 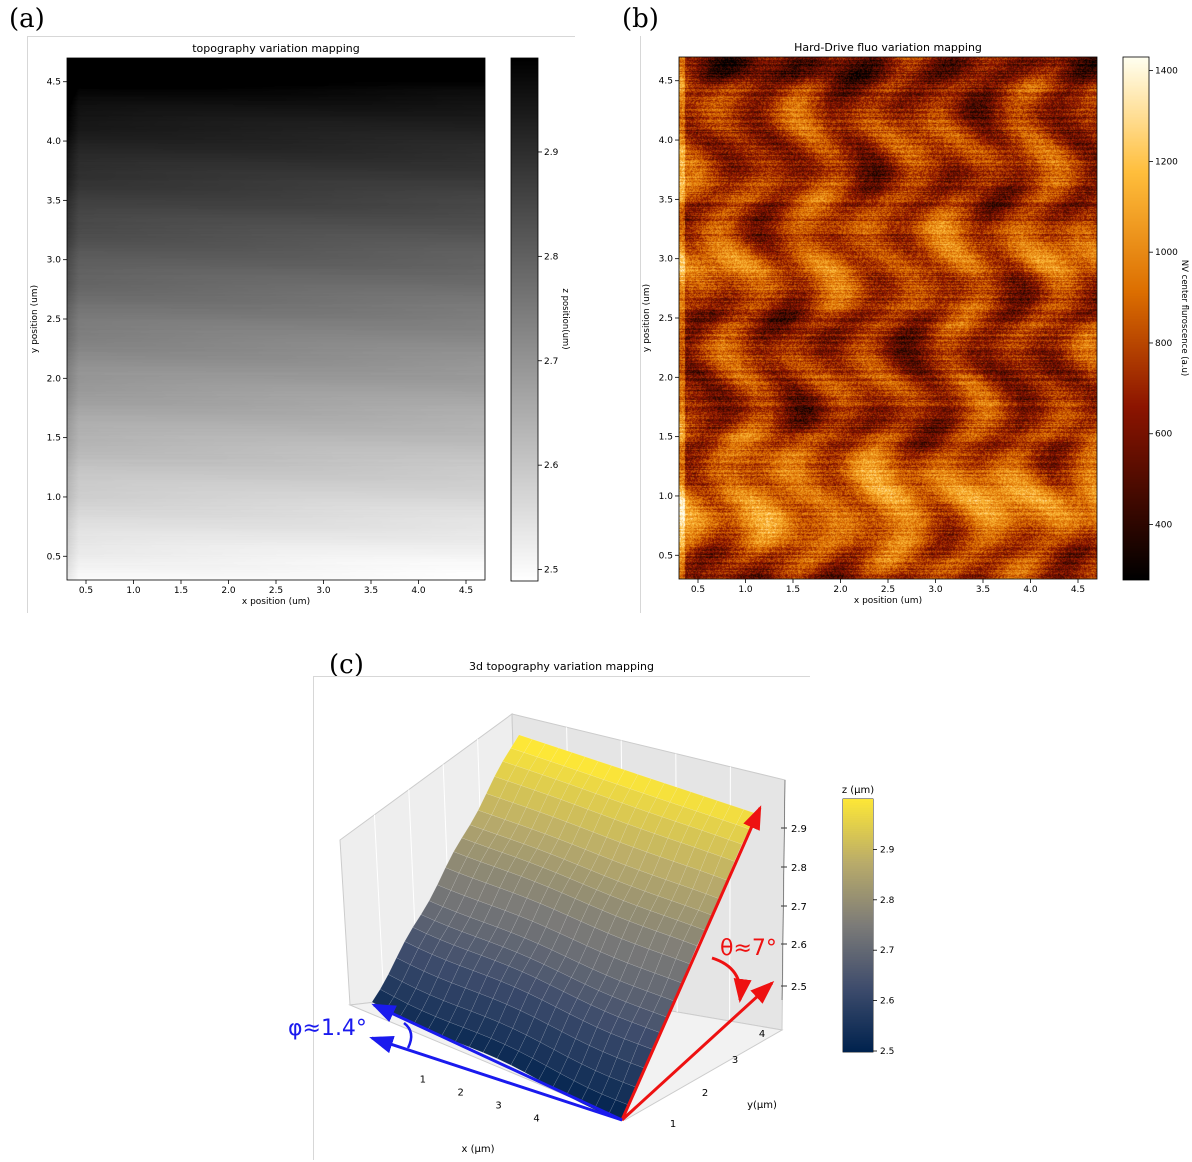 I want to click on colorbar-tick-label: 800, so click(x=1163, y=344).